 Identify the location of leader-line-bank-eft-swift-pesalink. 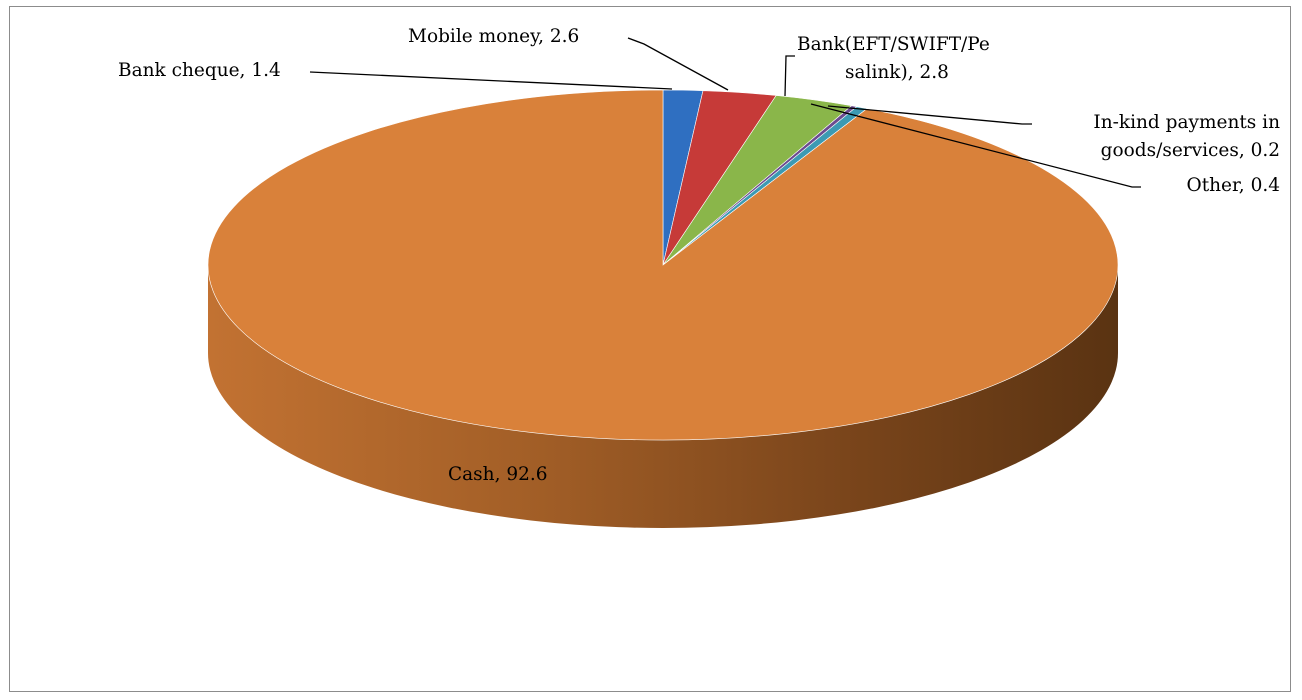
(789, 76).